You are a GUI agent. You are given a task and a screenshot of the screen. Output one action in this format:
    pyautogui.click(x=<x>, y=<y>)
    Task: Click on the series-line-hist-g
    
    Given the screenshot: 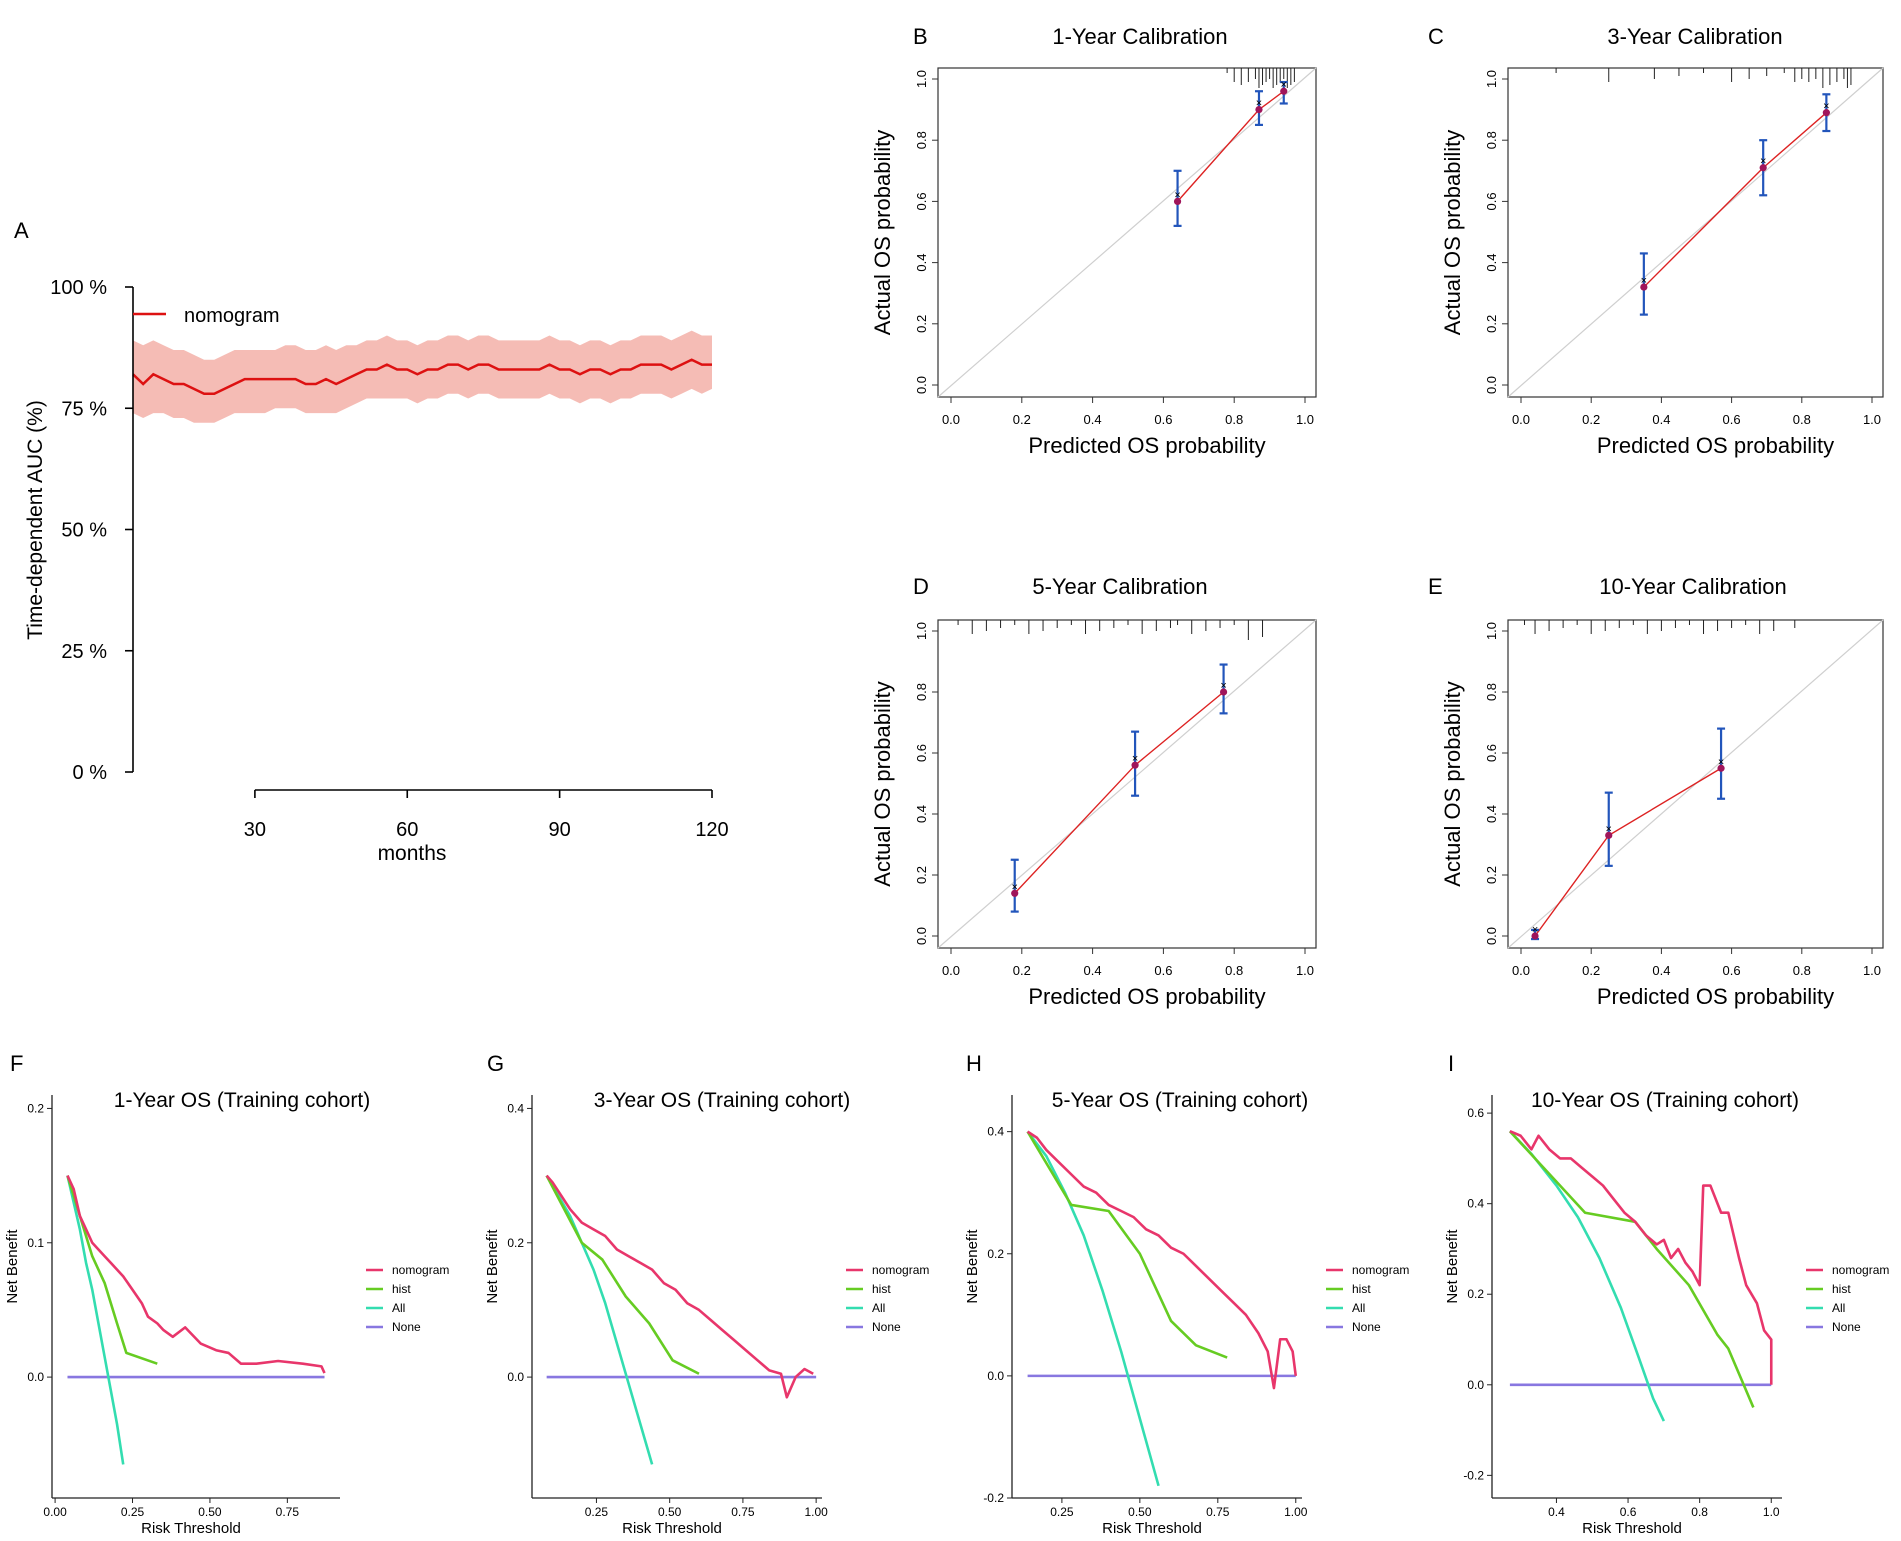 What is the action you would take?
    pyautogui.click(x=622, y=1274)
    